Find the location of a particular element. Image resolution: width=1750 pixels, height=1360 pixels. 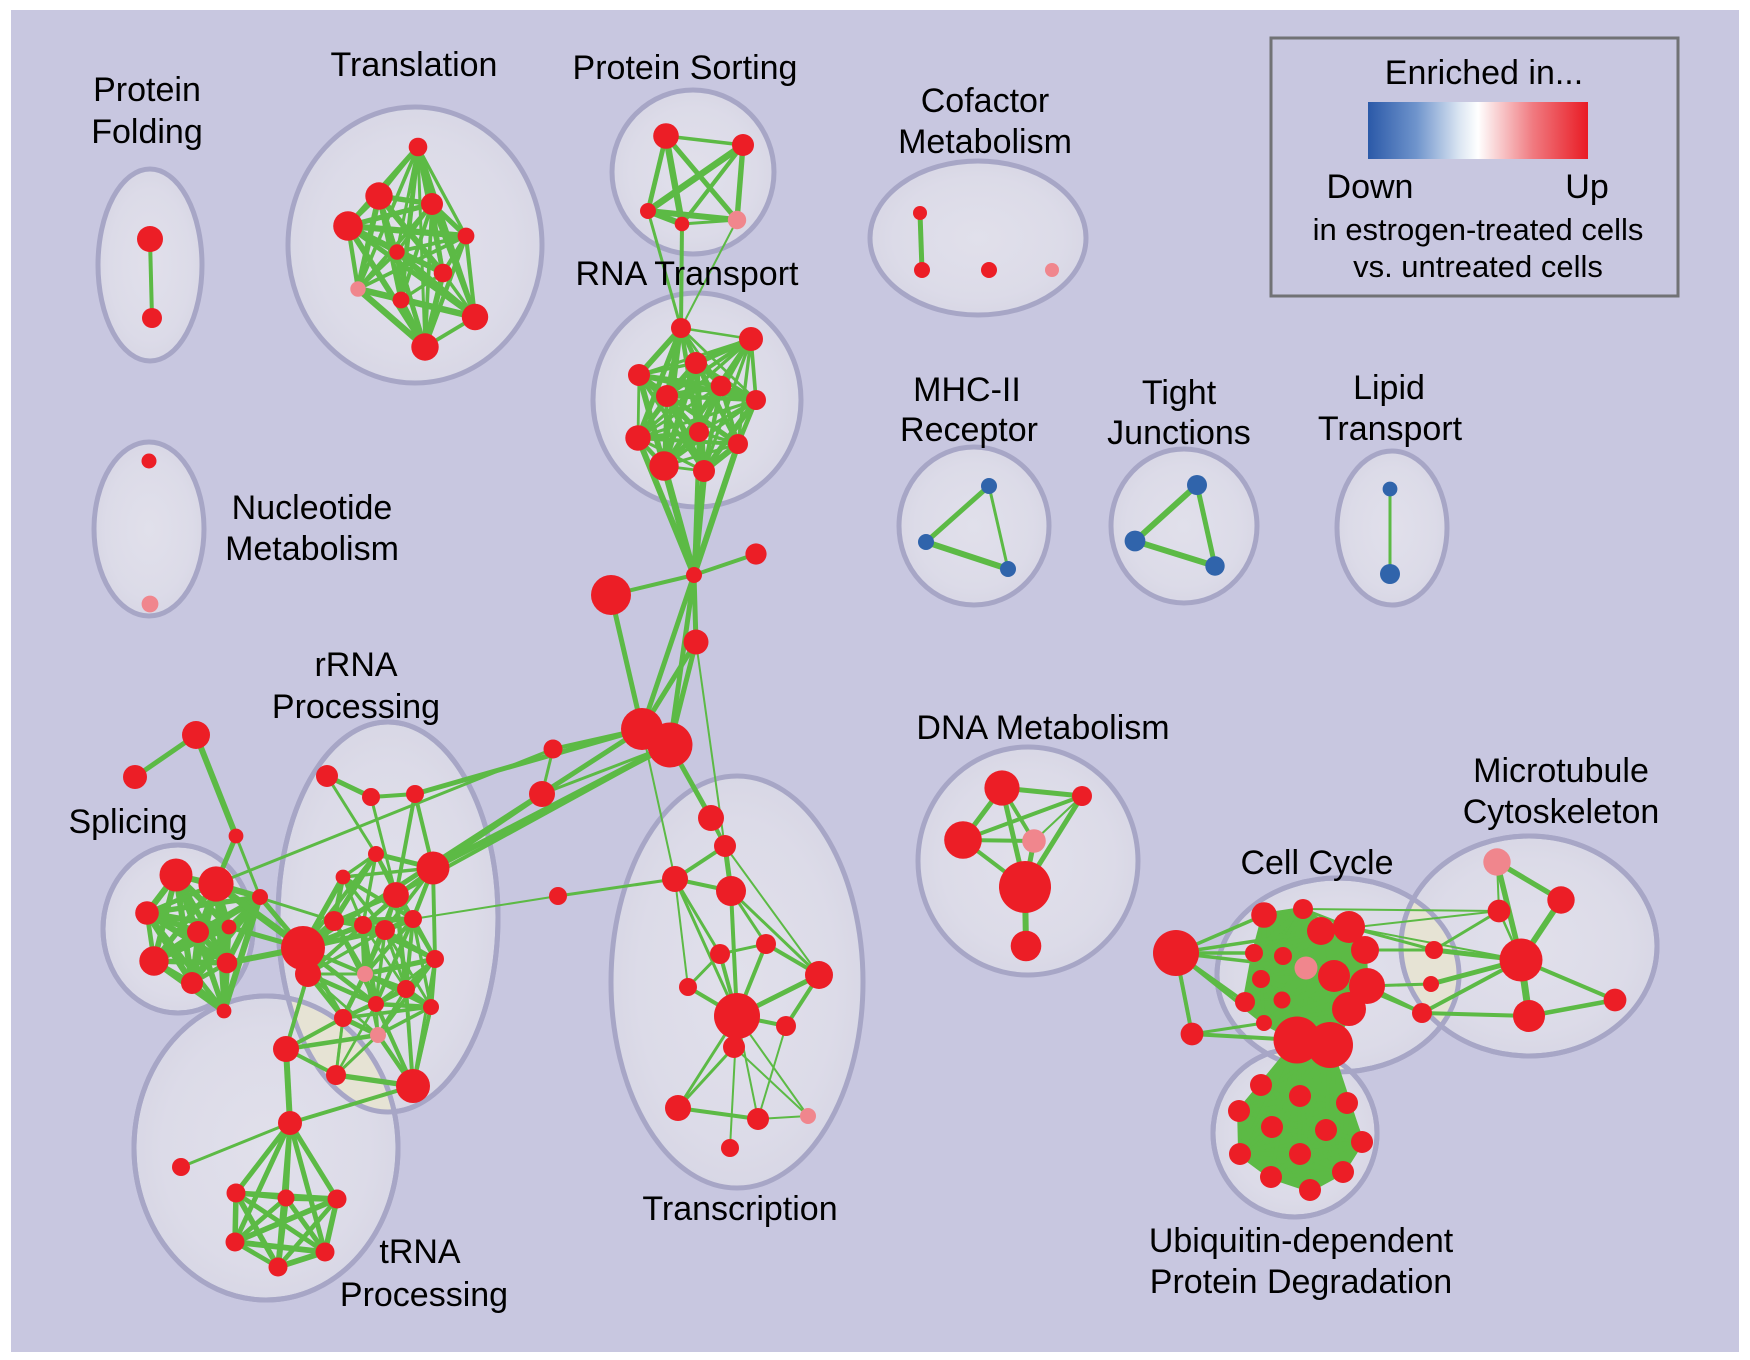

svg-text: Tight is located at coordinates (1179, 393).